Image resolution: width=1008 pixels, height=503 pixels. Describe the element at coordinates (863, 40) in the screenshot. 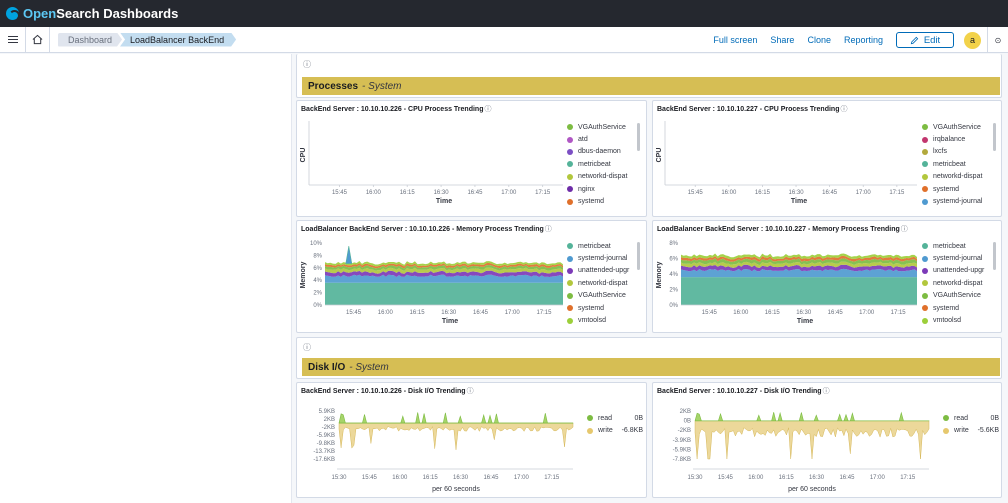

I see `reporting-link: Reporting` at that location.